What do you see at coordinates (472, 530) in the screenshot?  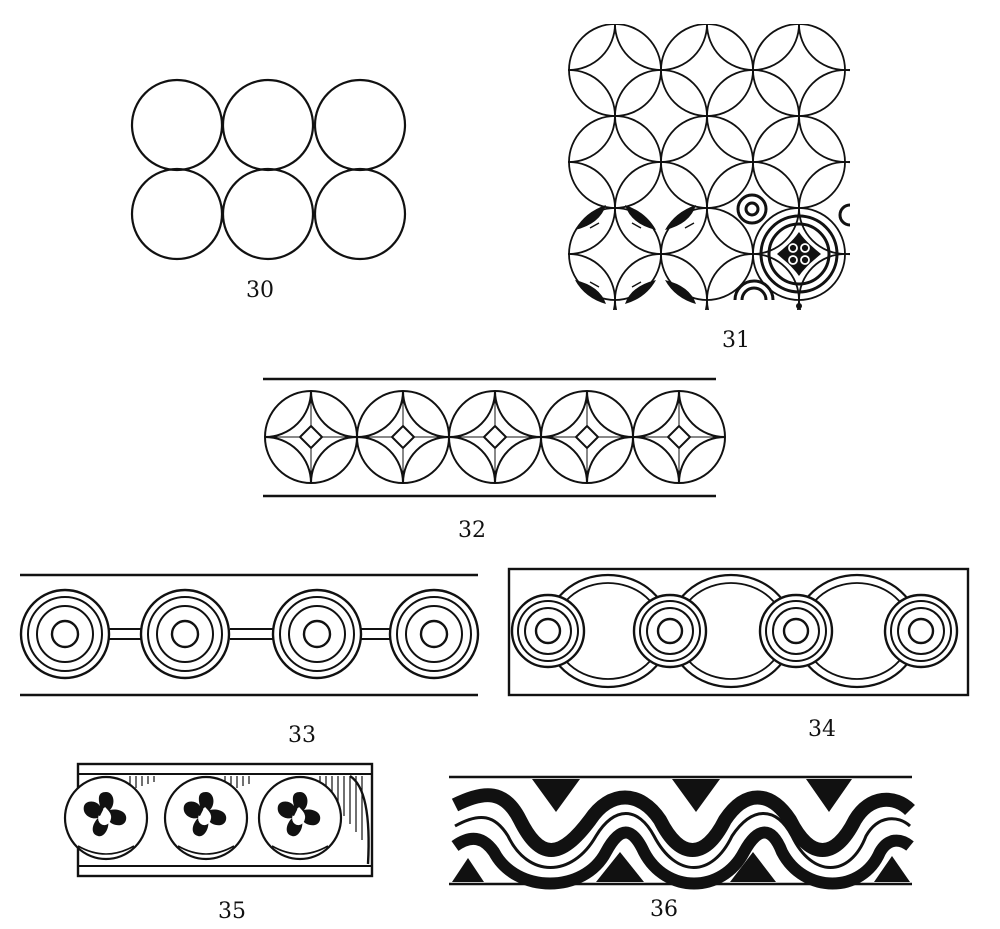 I see `figure-32-label: 32` at bounding box center [472, 530].